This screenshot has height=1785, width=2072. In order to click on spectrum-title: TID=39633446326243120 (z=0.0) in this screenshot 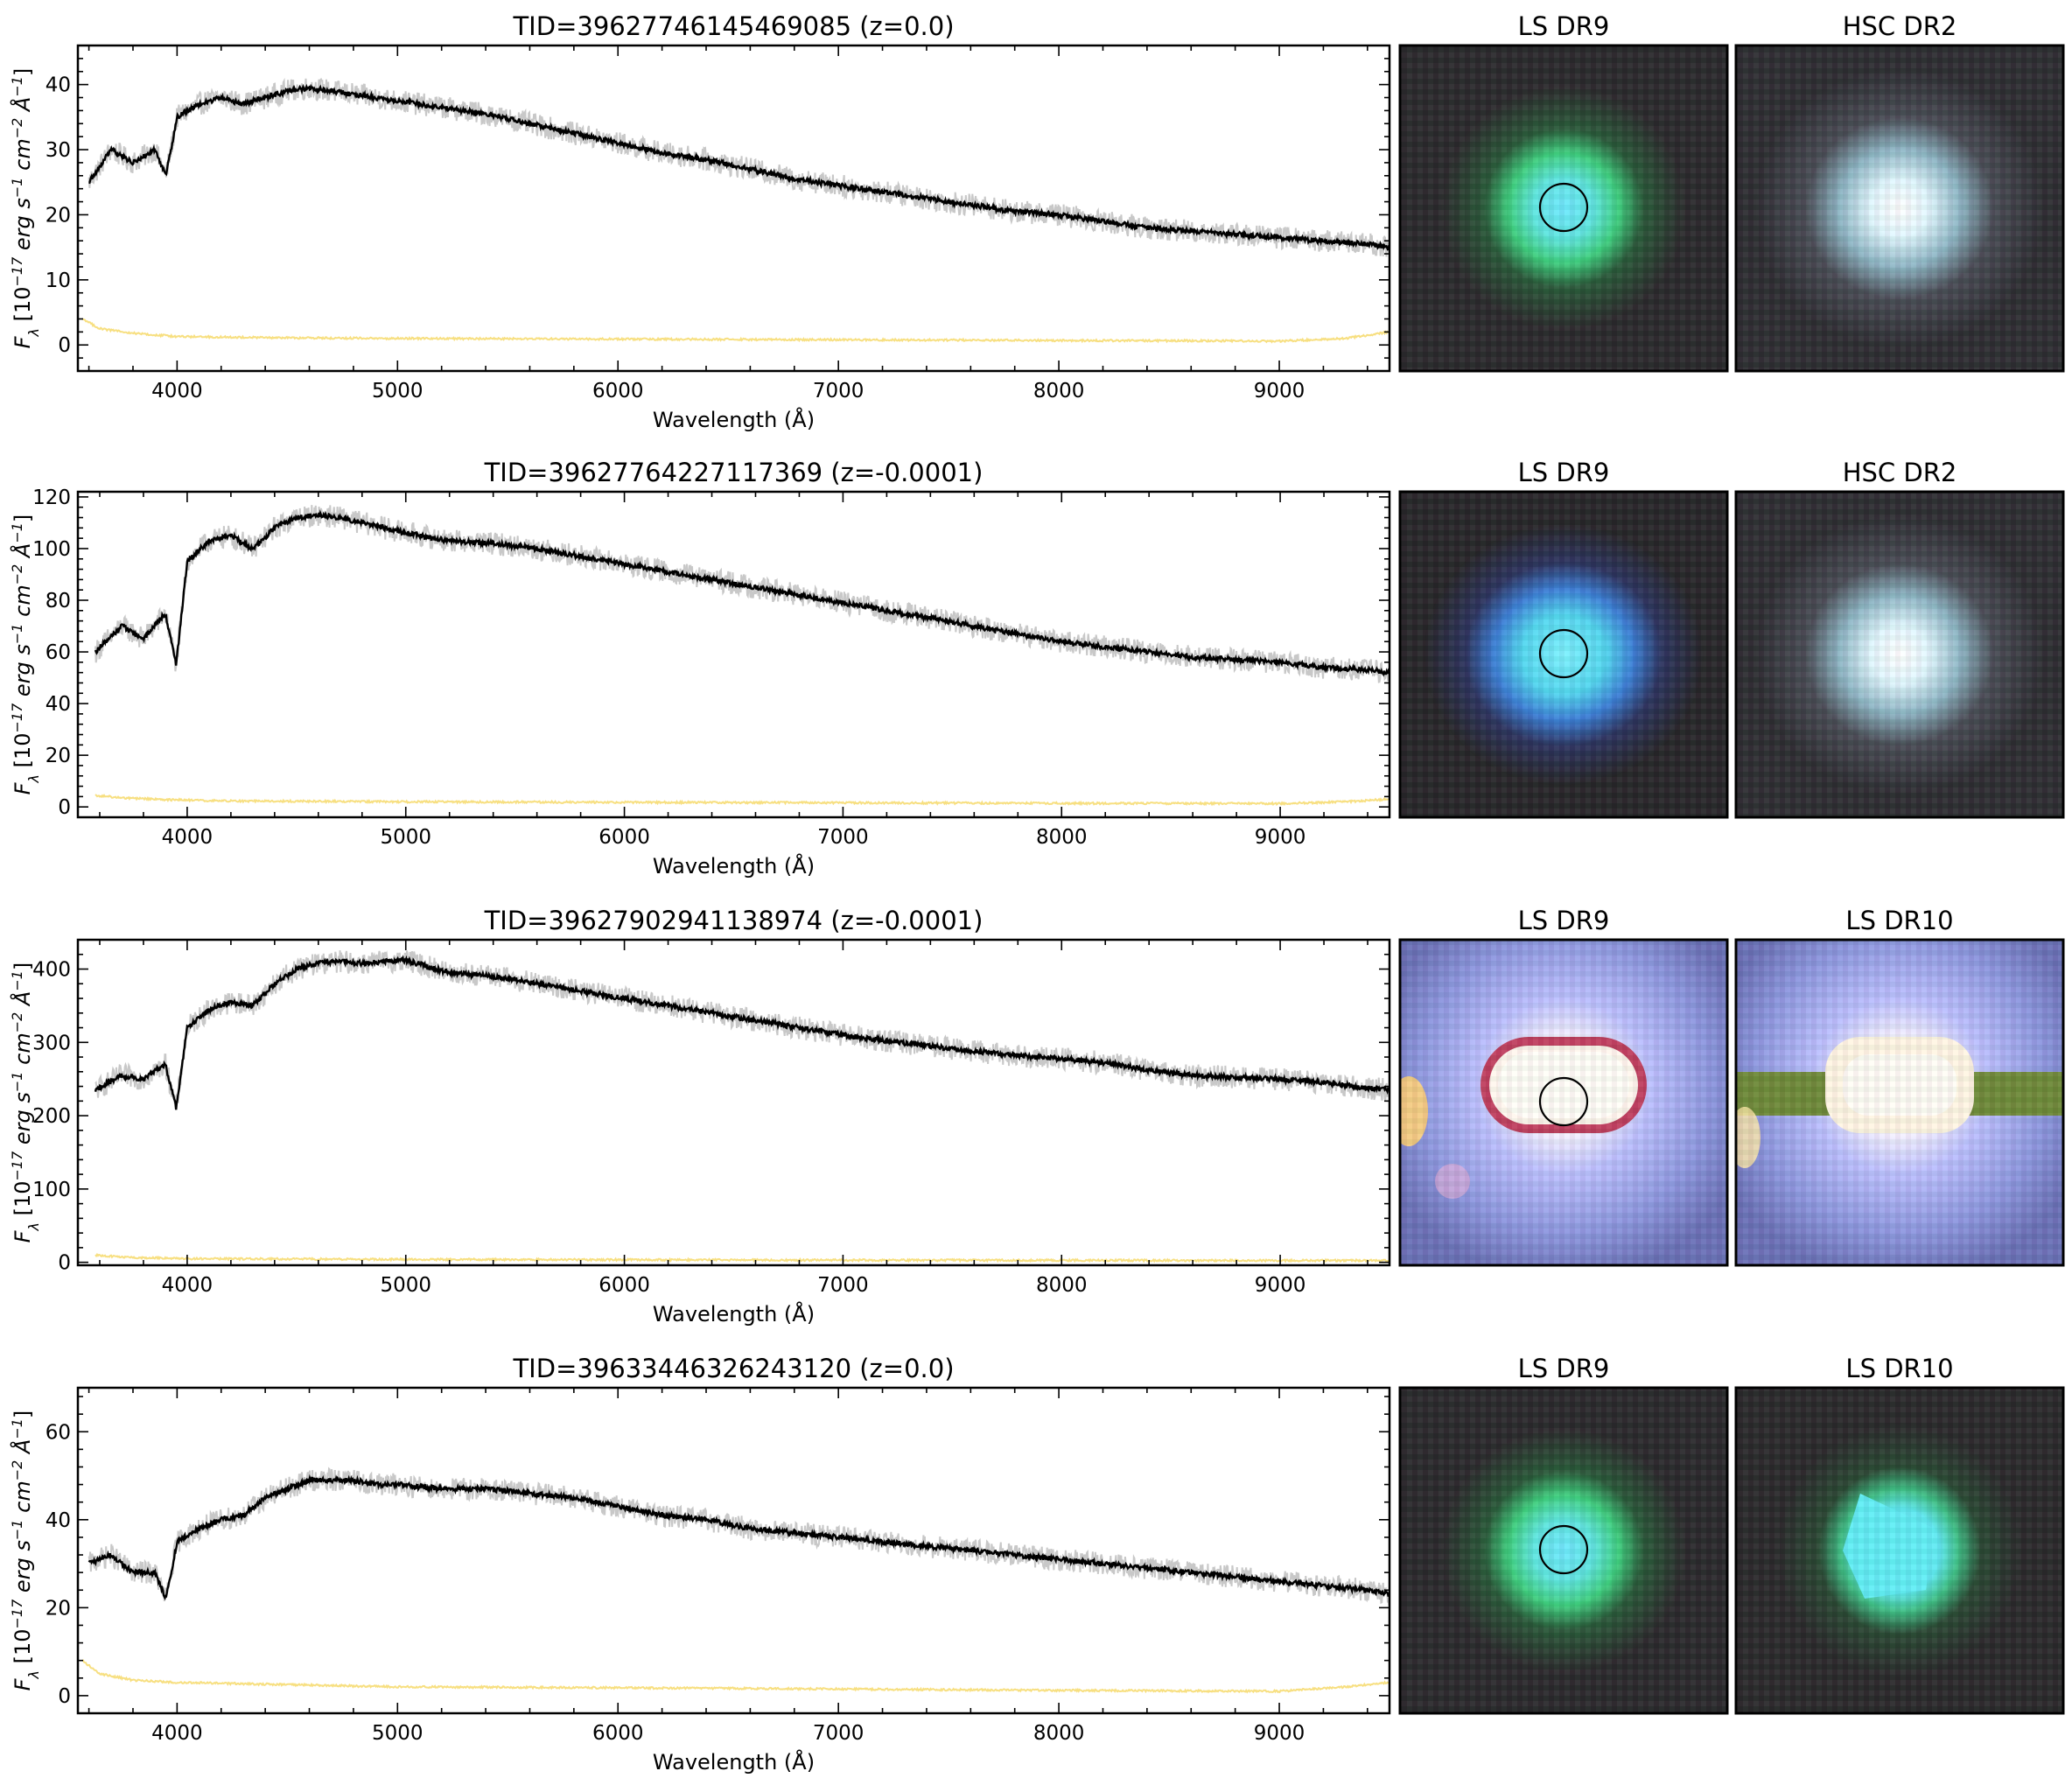, I will do `click(733, 1368)`.